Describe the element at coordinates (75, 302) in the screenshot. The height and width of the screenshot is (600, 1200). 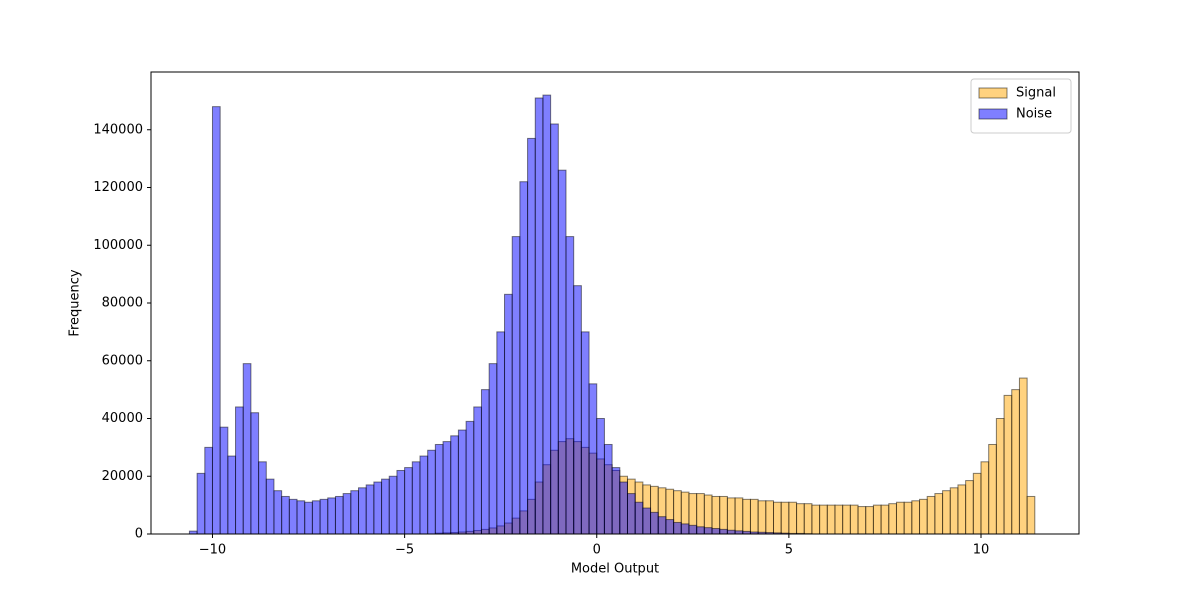
I see `y-axis-label: Frequency` at that location.